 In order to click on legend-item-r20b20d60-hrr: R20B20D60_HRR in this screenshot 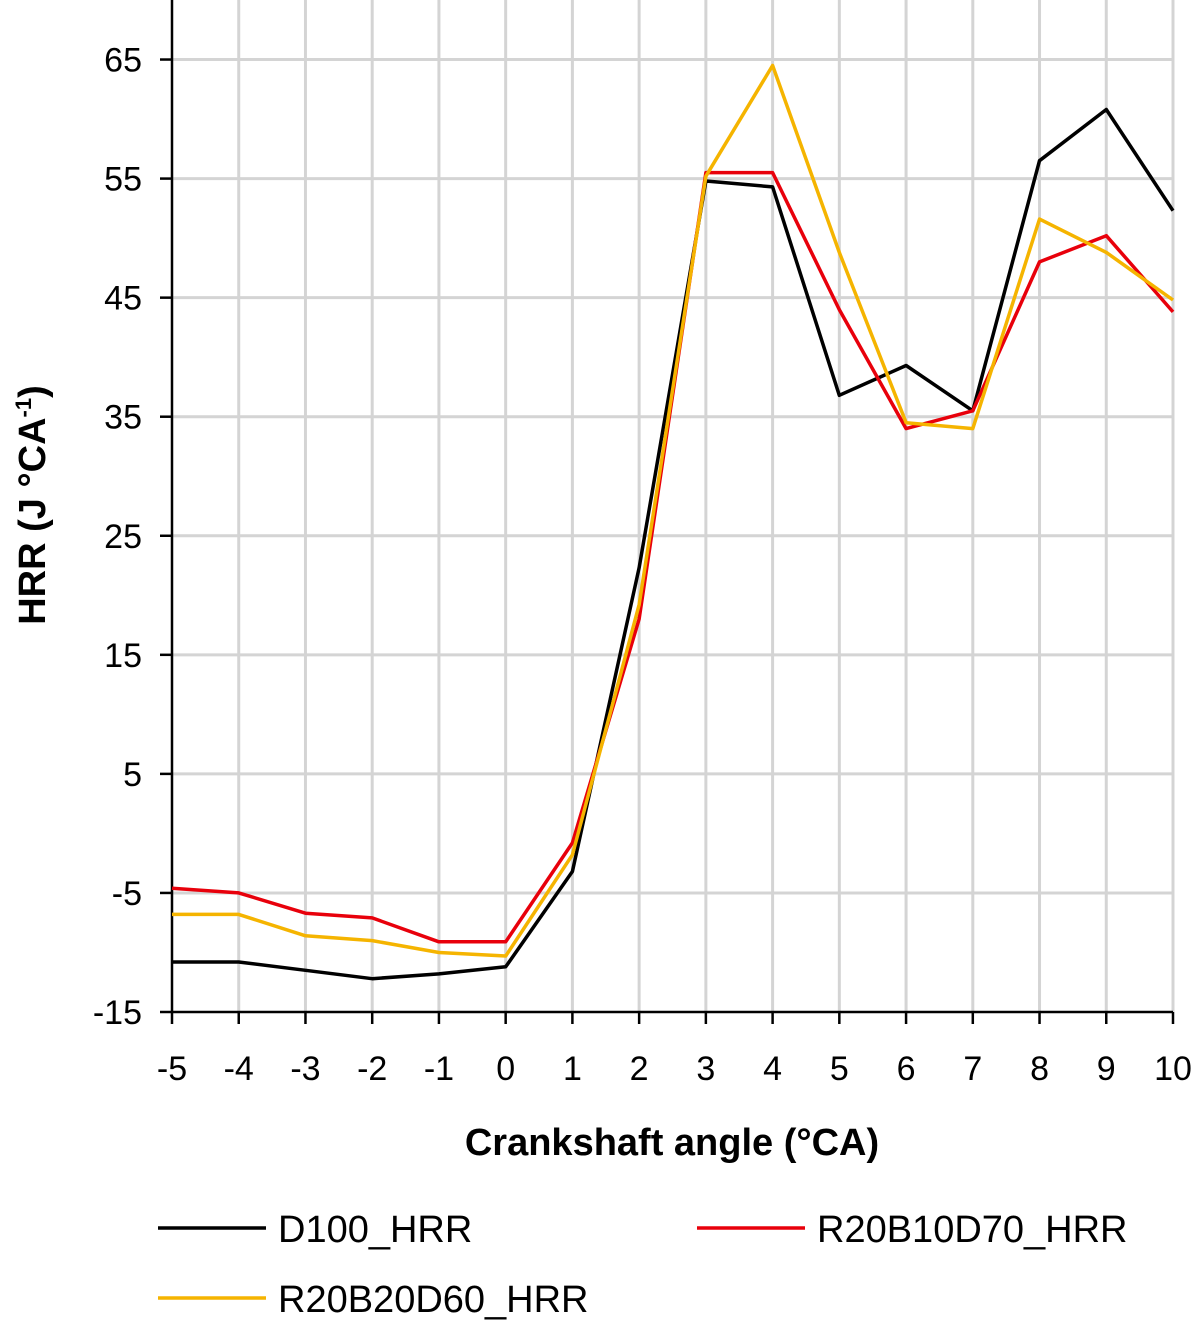, I will do `click(373, 1300)`.